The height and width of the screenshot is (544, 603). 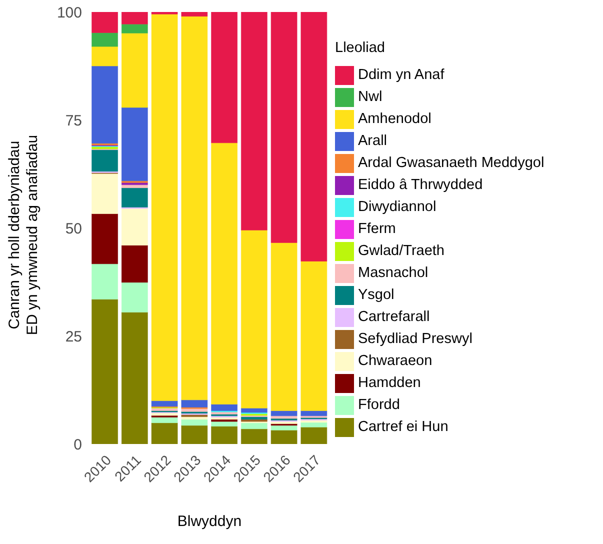 What do you see at coordinates (73, 121) in the screenshot?
I see `y-tick-label: 75` at bounding box center [73, 121].